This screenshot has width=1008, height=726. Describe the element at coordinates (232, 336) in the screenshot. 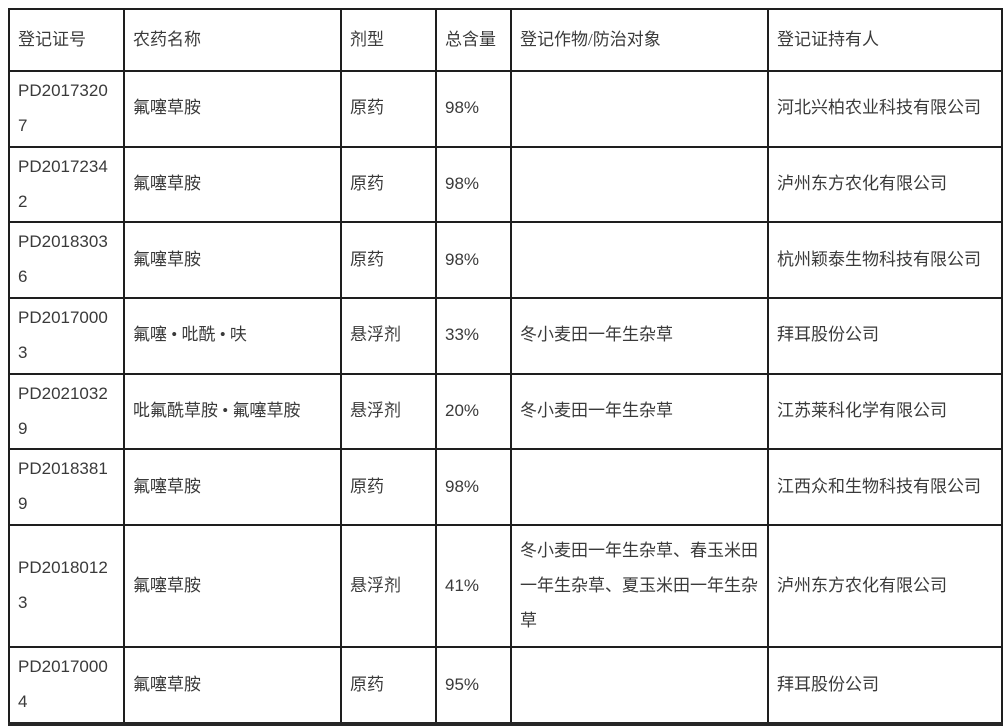

I see `cell-pesticide-name: 氟噻 • 吡酰 • 呋` at that location.